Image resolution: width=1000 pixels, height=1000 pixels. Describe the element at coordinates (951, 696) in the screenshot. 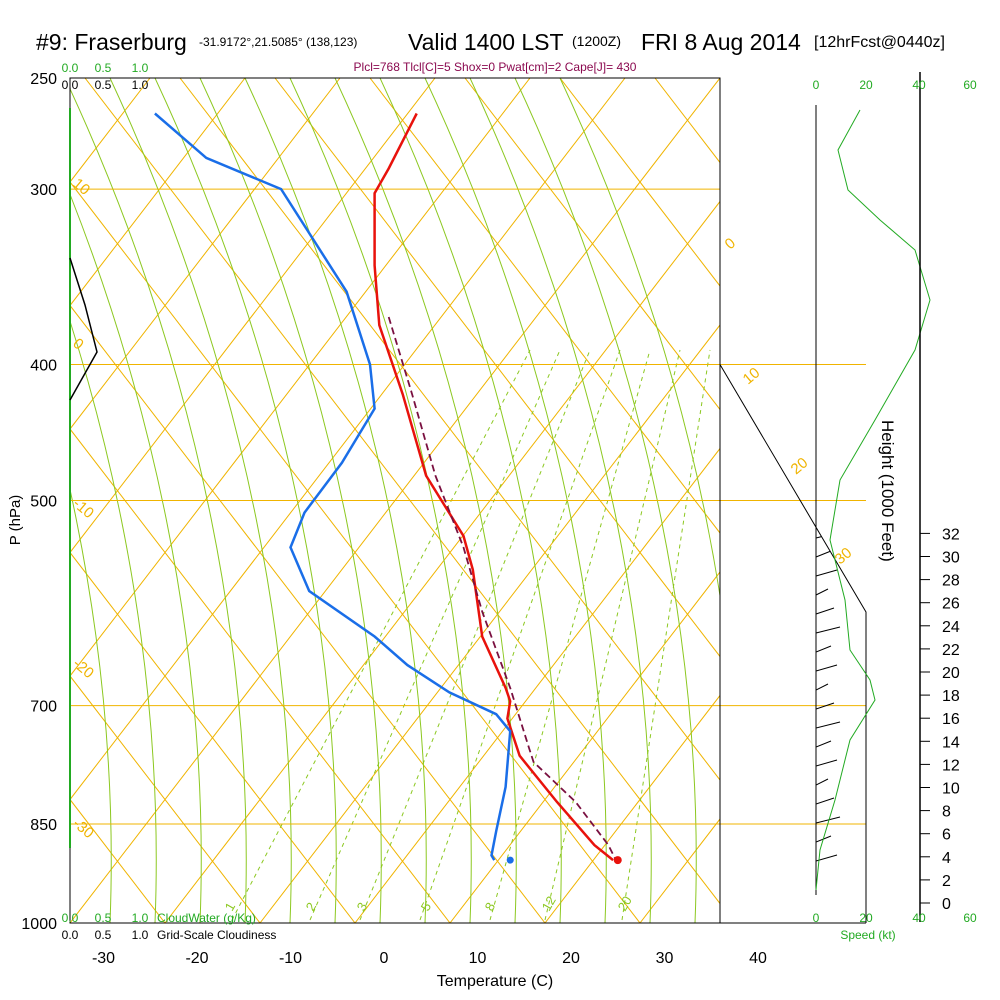

I see `height-tick-label: 18` at that location.